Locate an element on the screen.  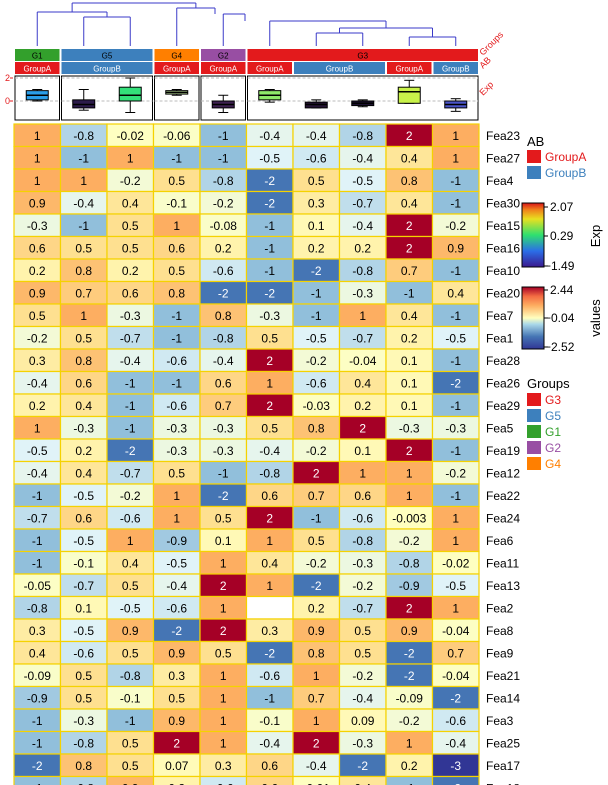
heatmap-cell-label: -3 is located at coordinates (455, 766).